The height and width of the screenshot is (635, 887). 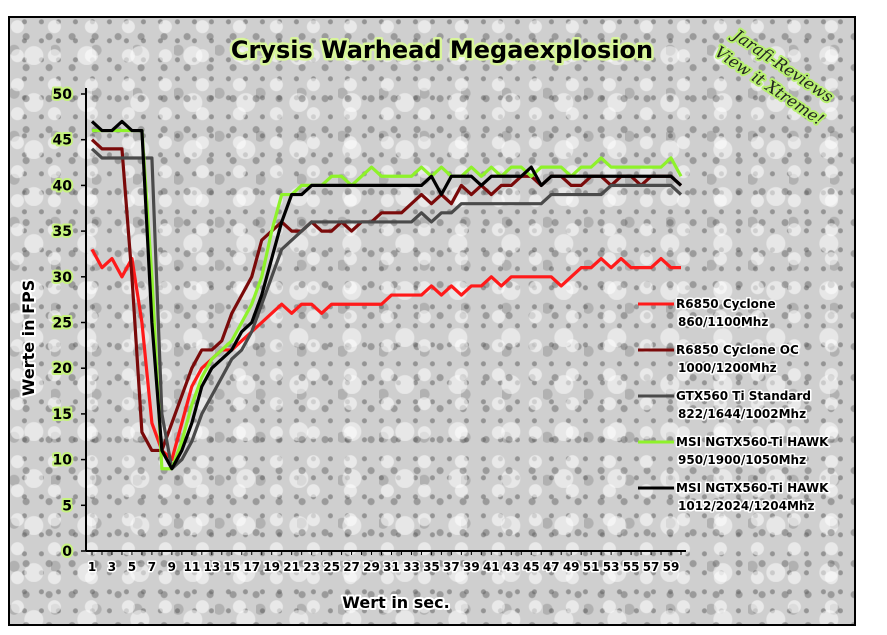 What do you see at coordinates (726, 304) in the screenshot?
I see `legend-name-1: R6850 Cyclone` at bounding box center [726, 304].